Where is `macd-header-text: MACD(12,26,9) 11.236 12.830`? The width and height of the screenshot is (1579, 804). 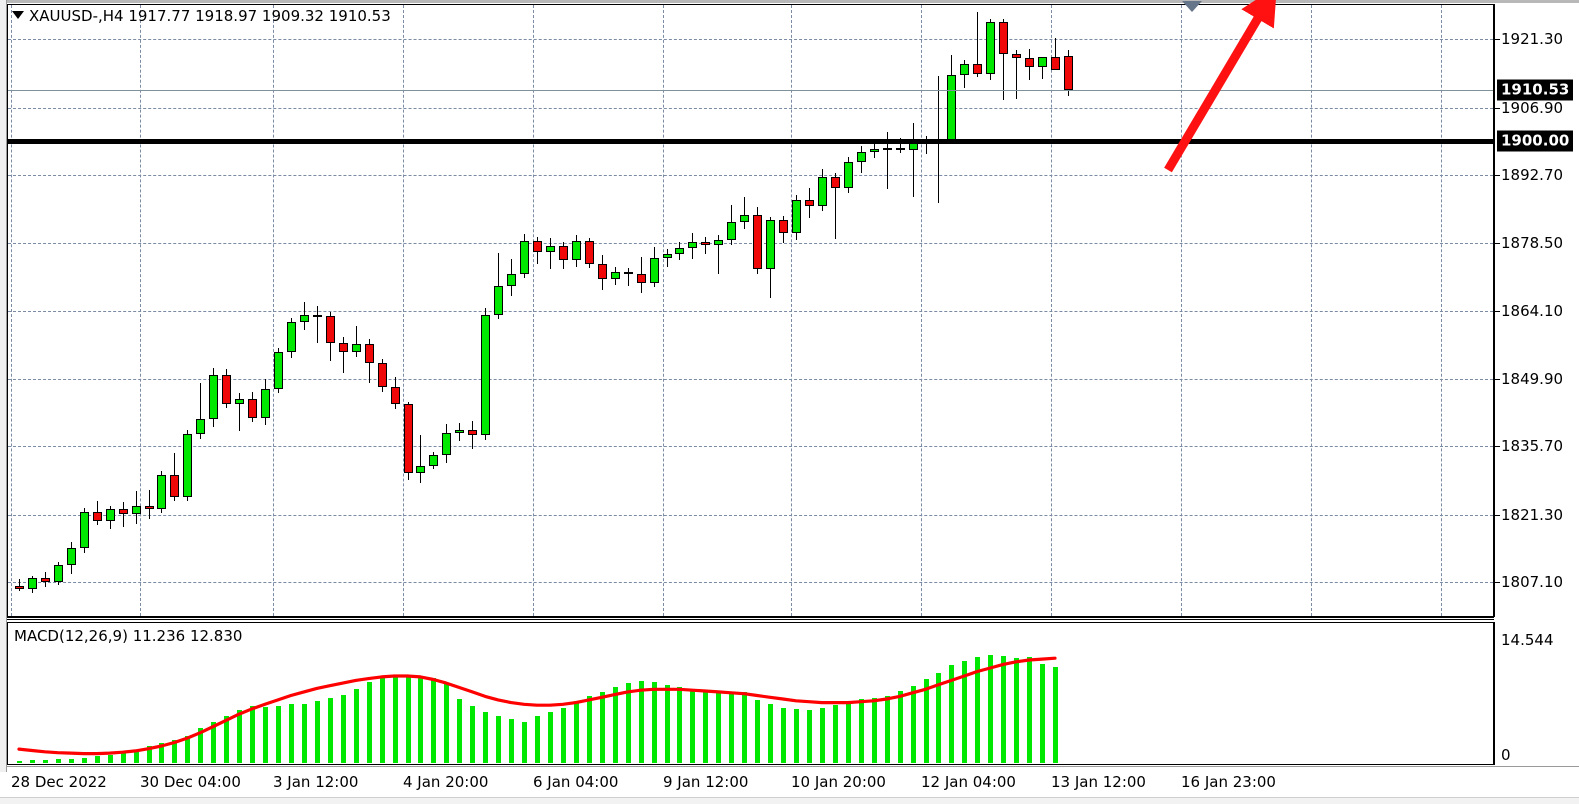
macd-header-text: MACD(12,26,9) 11.236 12.830 is located at coordinates (128, 636).